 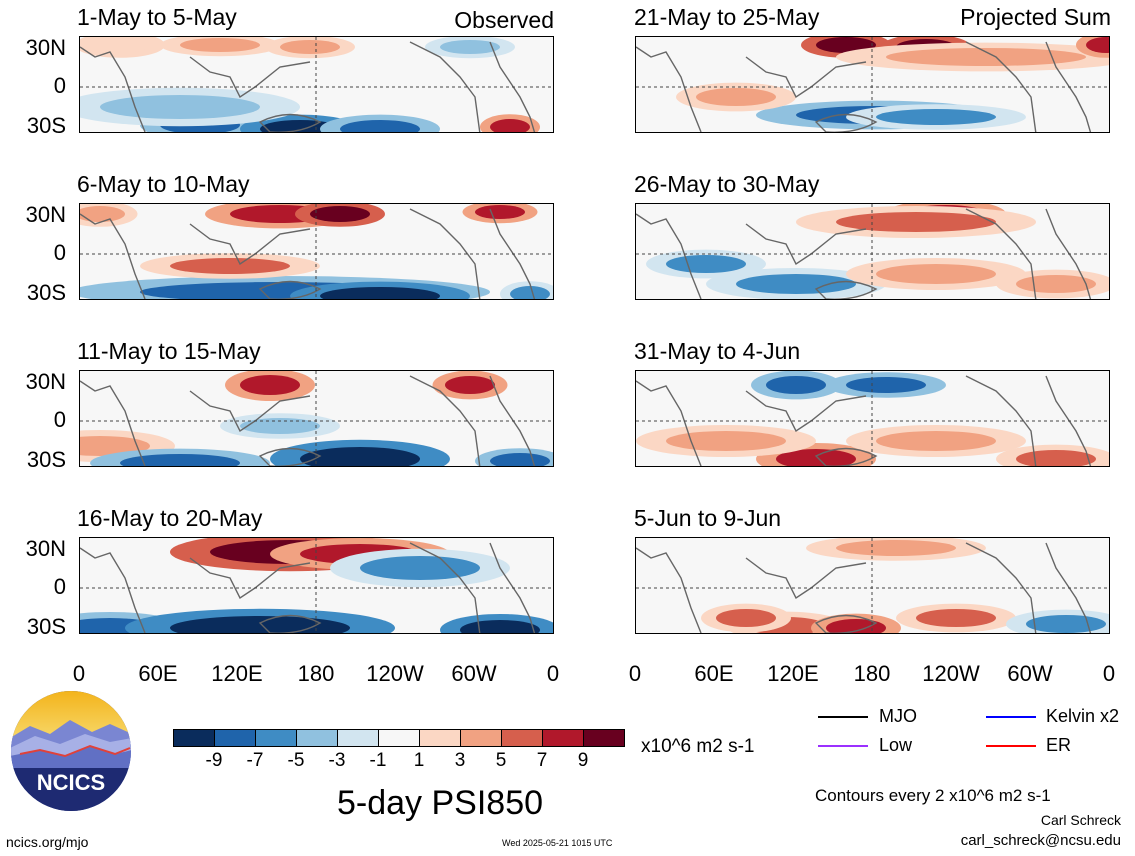 I want to click on panel-title: 5-Jun to 9-Jun, so click(x=708, y=518).